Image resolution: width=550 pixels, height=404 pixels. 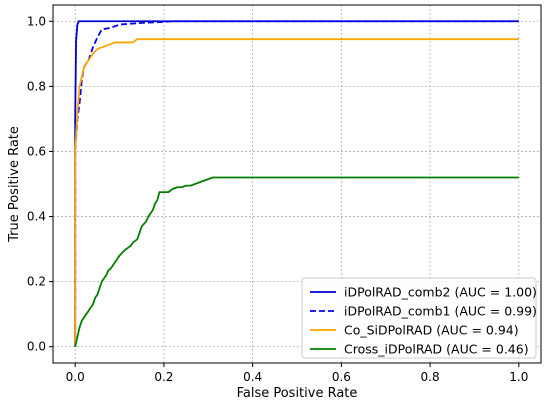 I want to click on y-tick-label: 0.6, so click(x=36, y=151).